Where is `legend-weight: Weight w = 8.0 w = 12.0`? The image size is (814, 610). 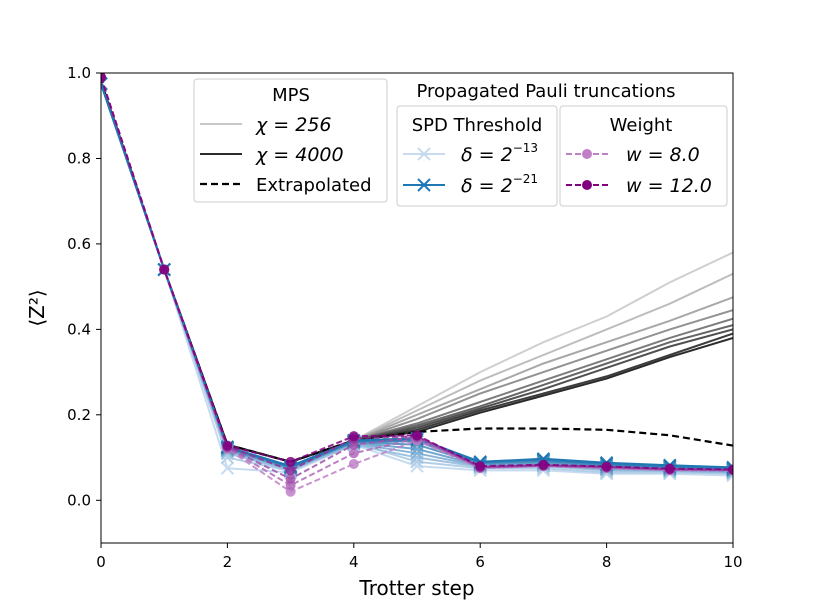 legend-weight: Weight w = 8.0 w = 12.0 is located at coordinates (643, 156).